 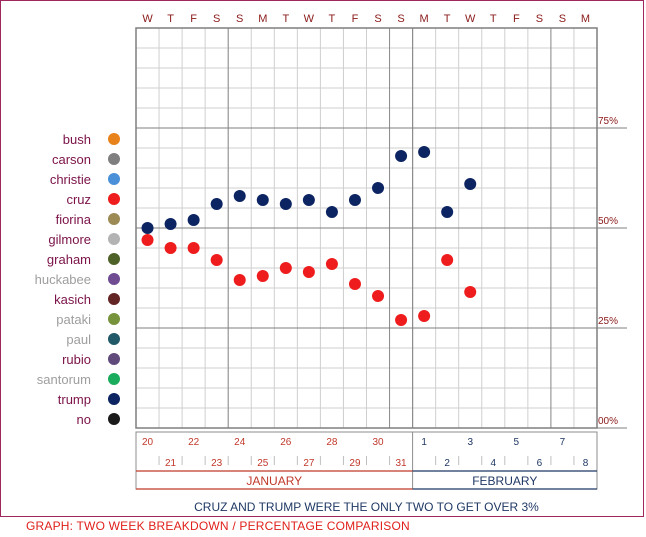 What do you see at coordinates (517, 442) in the screenshot?
I see `day-number: 5` at bounding box center [517, 442].